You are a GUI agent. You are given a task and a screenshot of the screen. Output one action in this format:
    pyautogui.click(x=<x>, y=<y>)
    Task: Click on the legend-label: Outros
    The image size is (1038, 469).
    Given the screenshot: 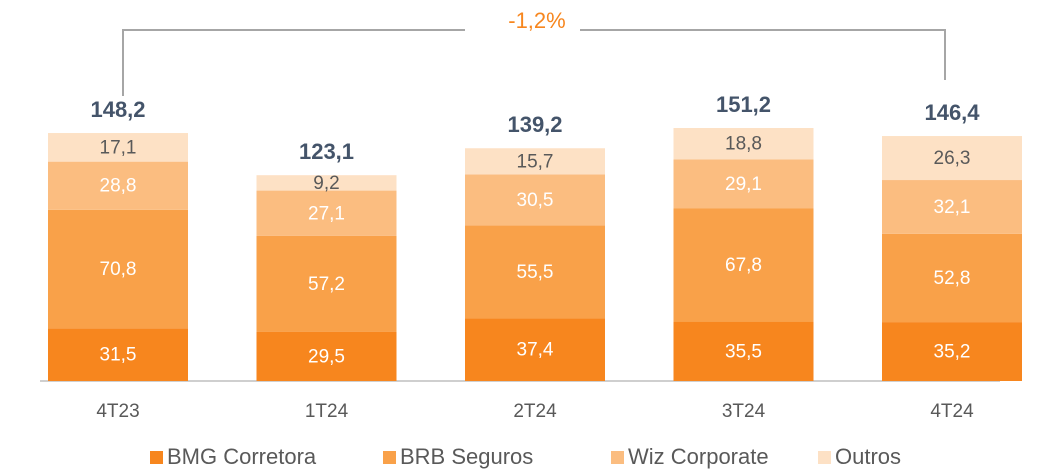 What is the action you would take?
    pyautogui.click(x=868, y=456)
    